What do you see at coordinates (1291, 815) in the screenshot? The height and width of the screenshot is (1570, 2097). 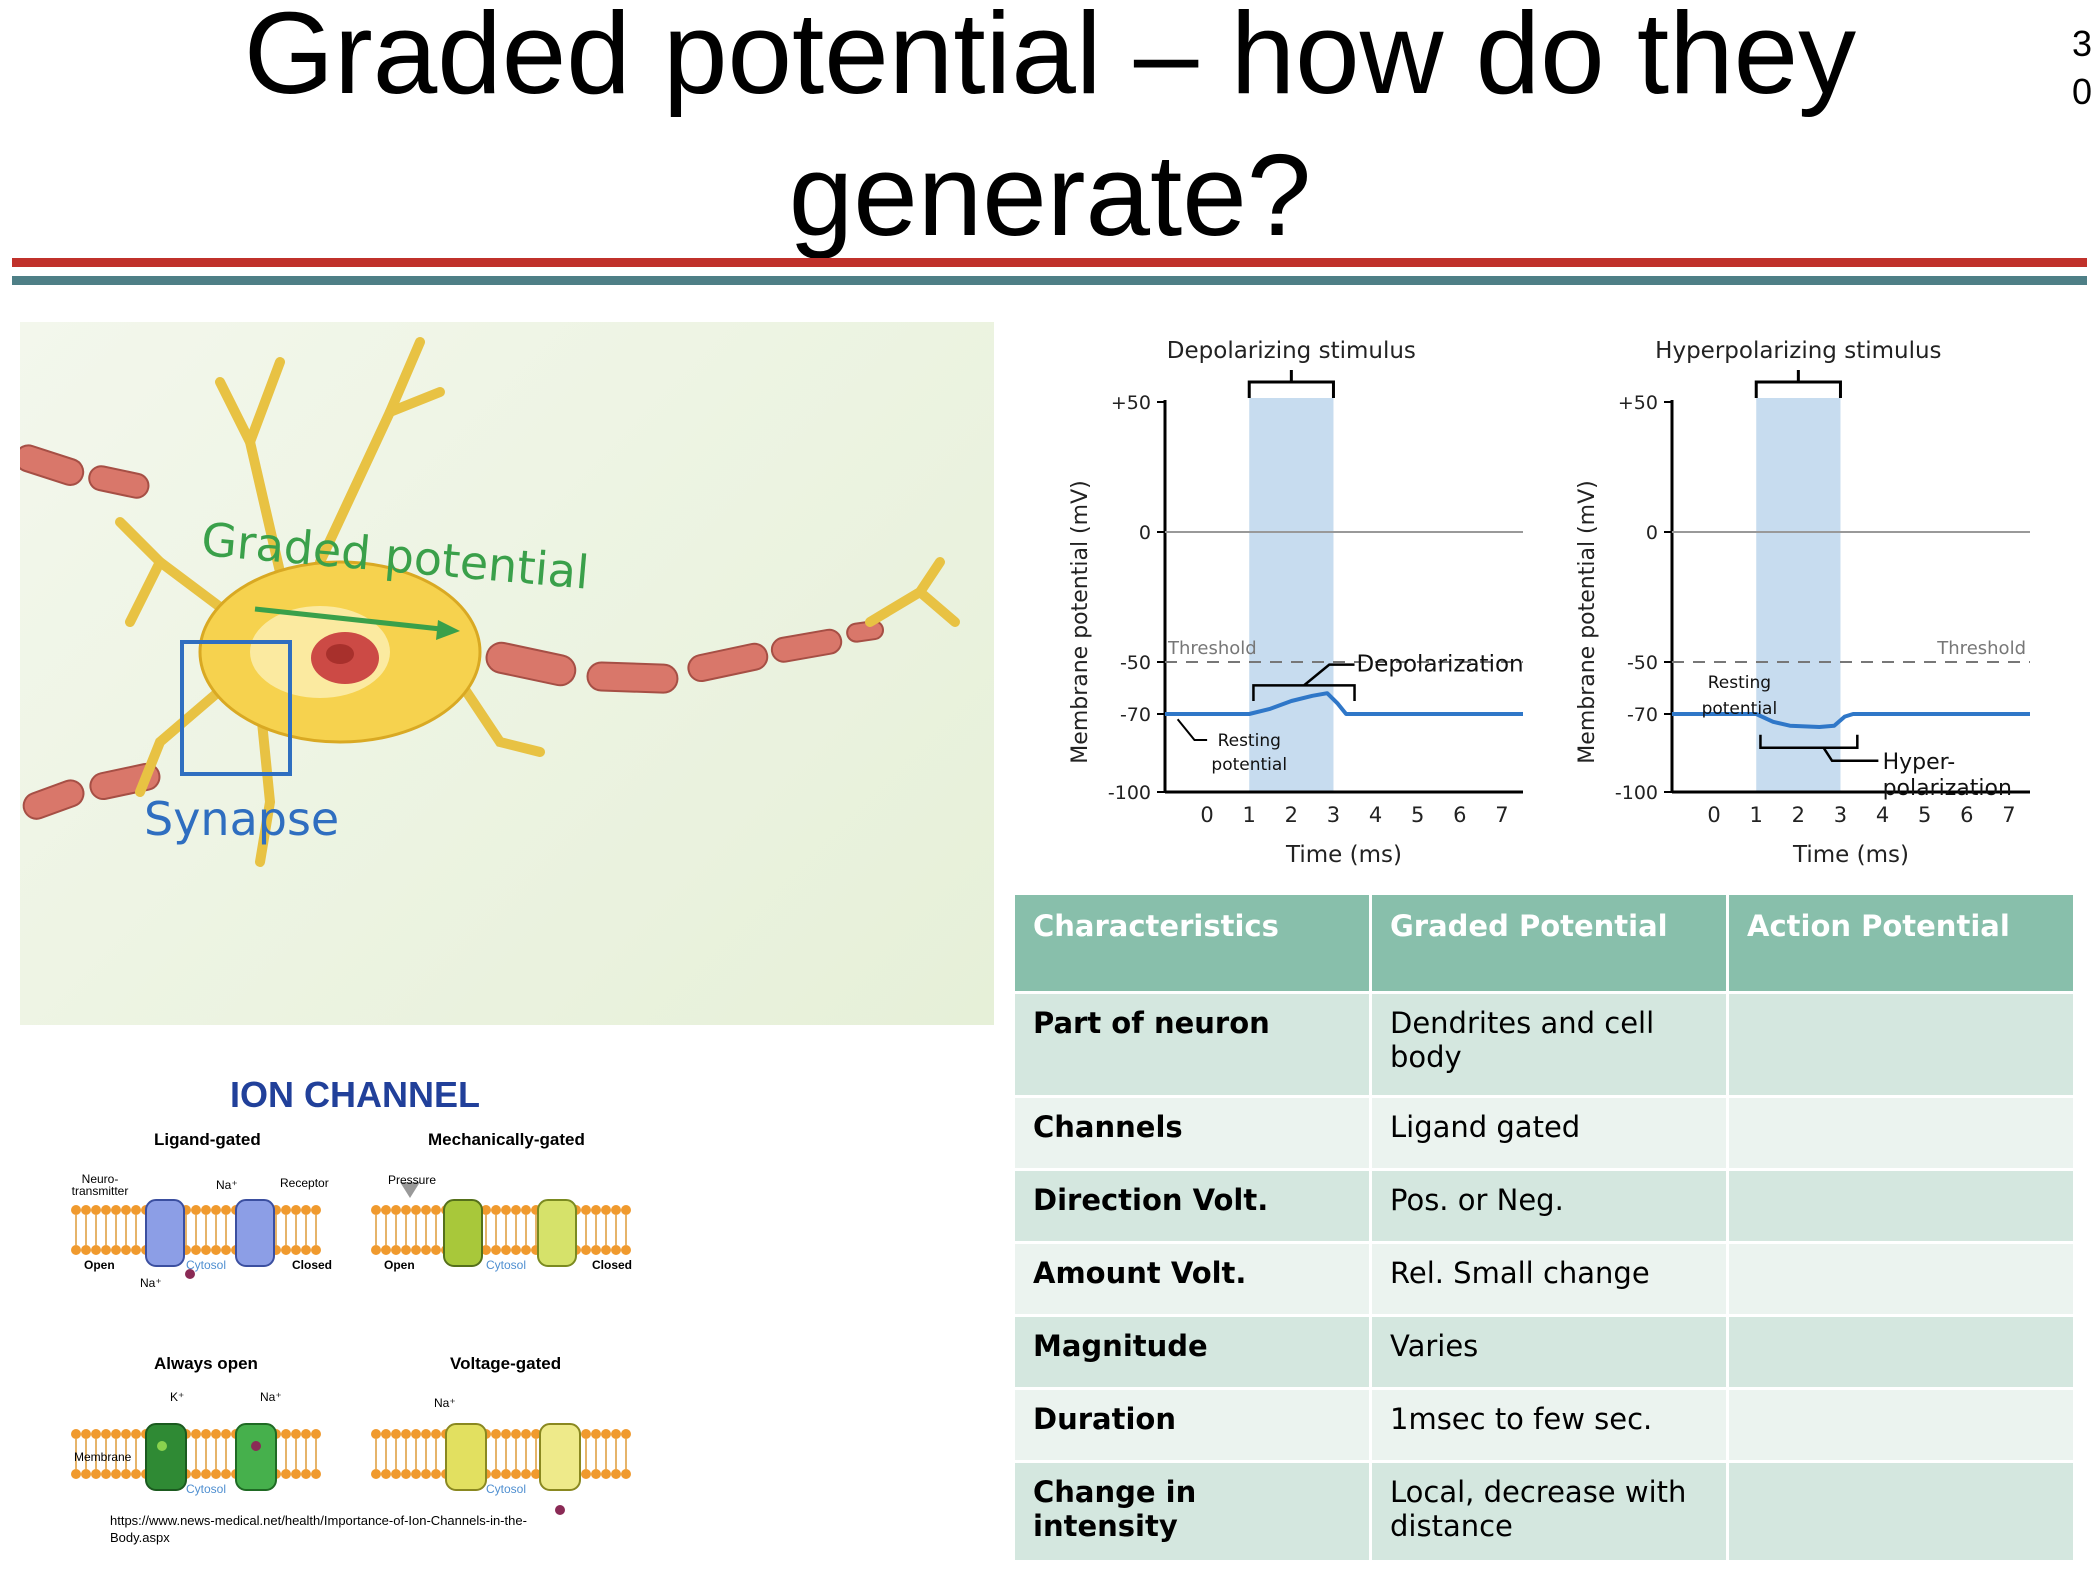 I see `depolarizing-x-tick-label: 2` at bounding box center [1291, 815].